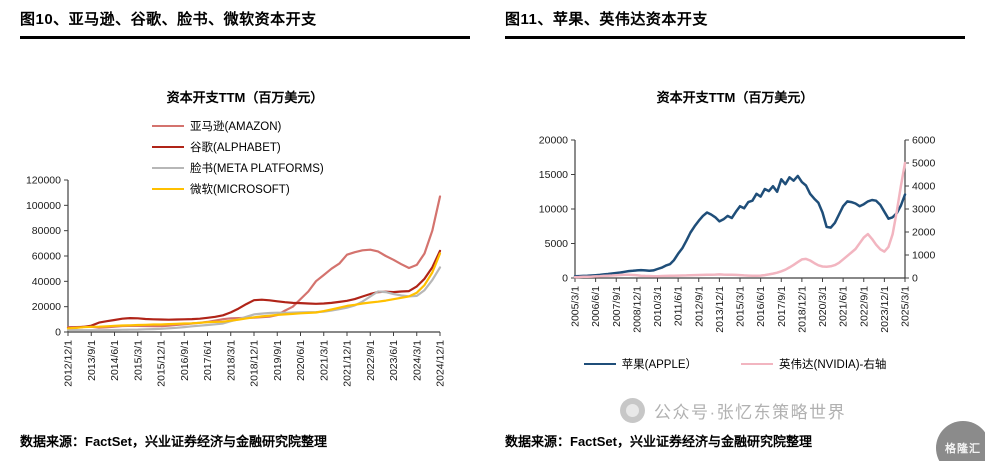 The image size is (985, 461). I want to click on svg-text: 3000, so click(924, 210).